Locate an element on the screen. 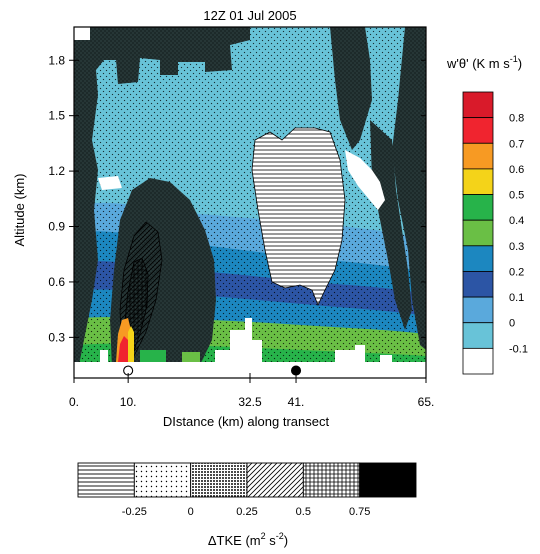 The height and width of the screenshot is (554, 540). legend-swatch-diagonal is located at coordinates (275, 480).